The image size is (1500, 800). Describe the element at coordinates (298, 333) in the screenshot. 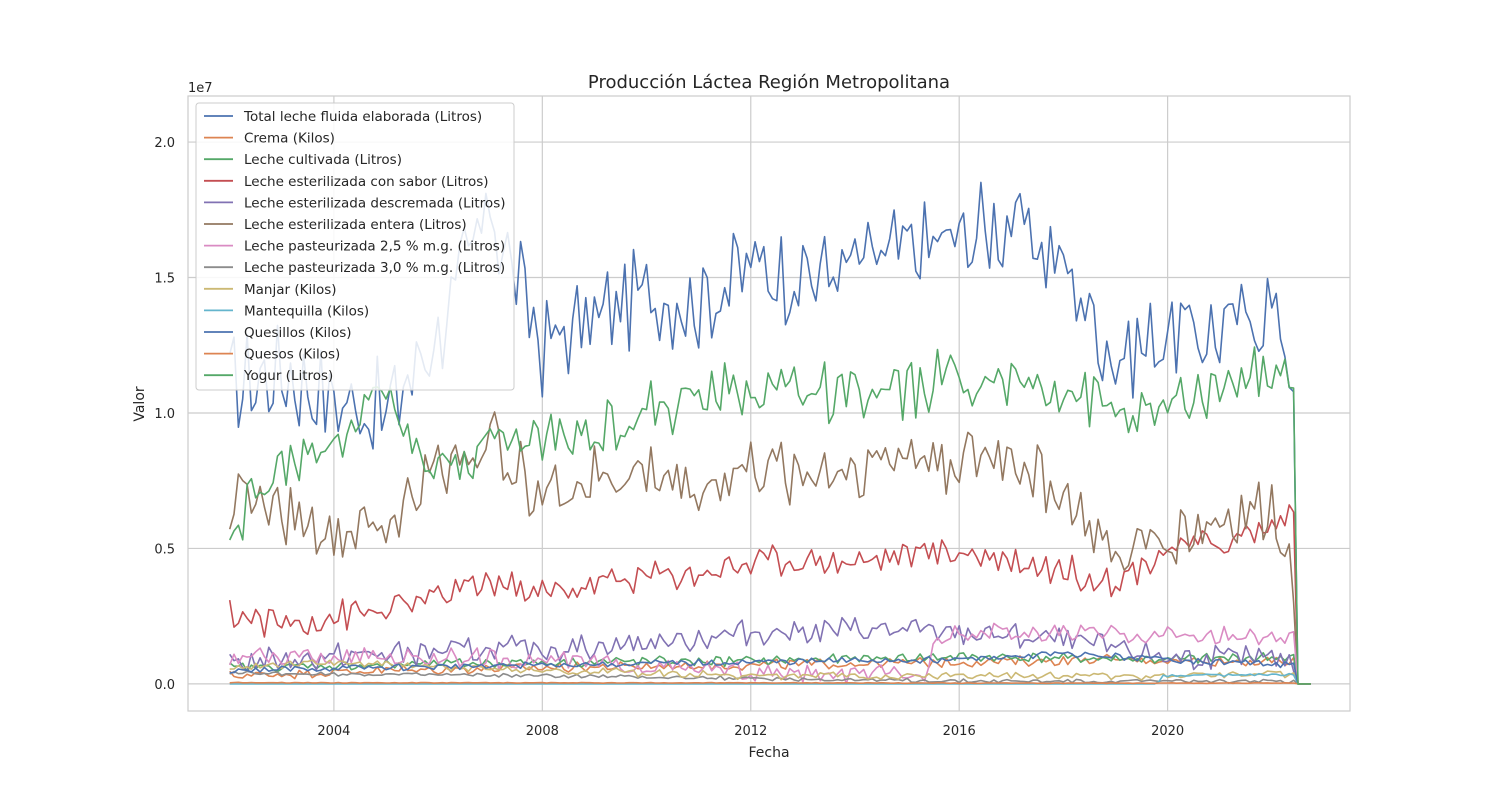

I see `legend-entry: Quesillos (Kilos)` at that location.